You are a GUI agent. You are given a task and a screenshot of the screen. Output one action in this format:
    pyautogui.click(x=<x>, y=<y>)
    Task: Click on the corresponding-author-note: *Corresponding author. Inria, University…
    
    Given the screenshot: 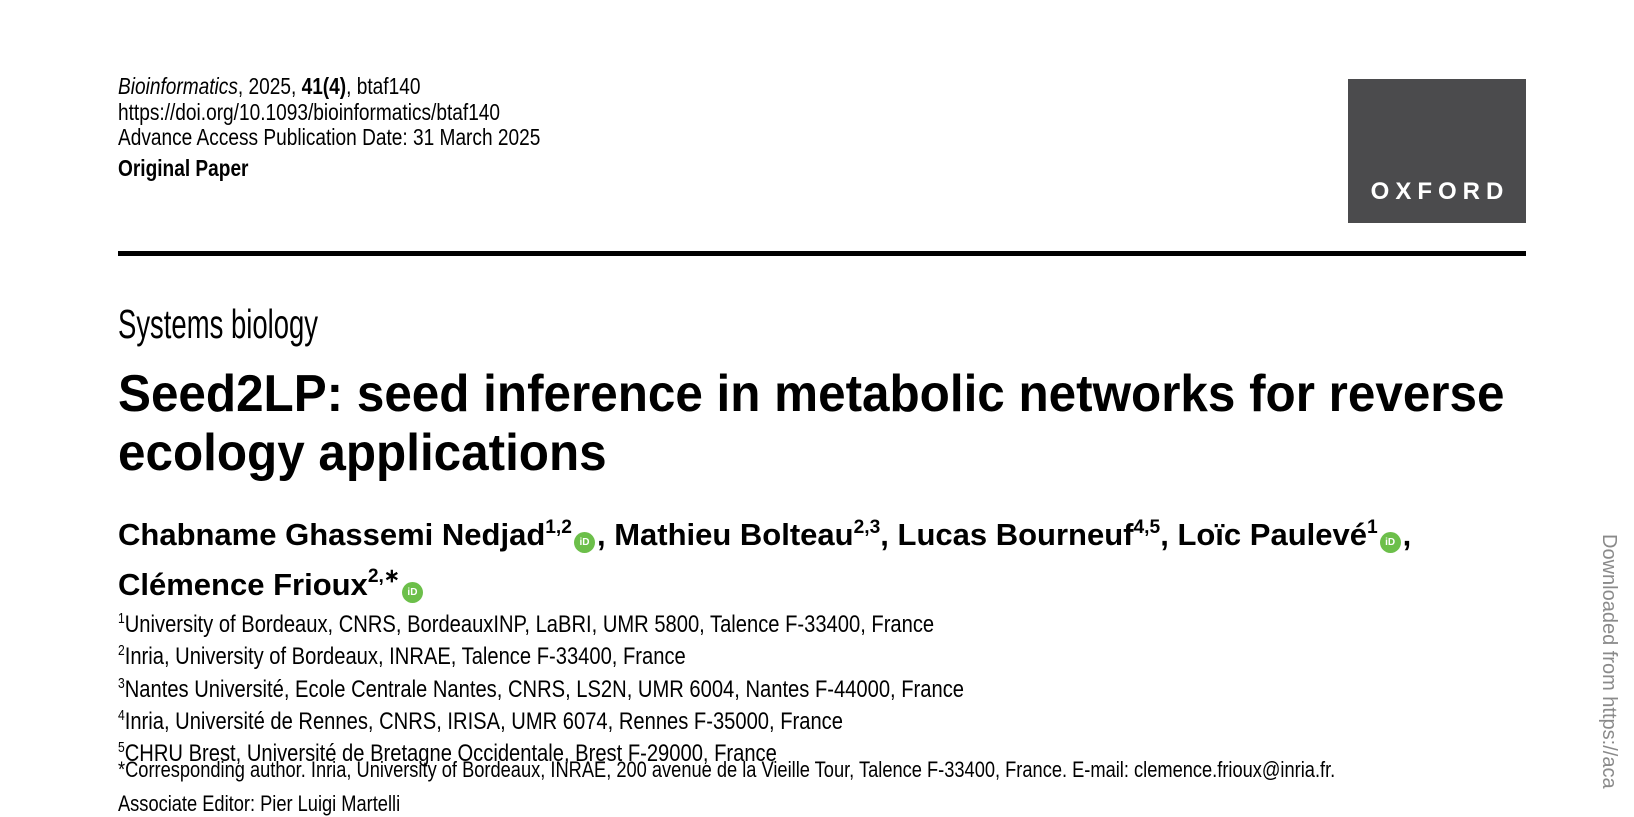 What is the action you would take?
    pyautogui.click(x=726, y=770)
    